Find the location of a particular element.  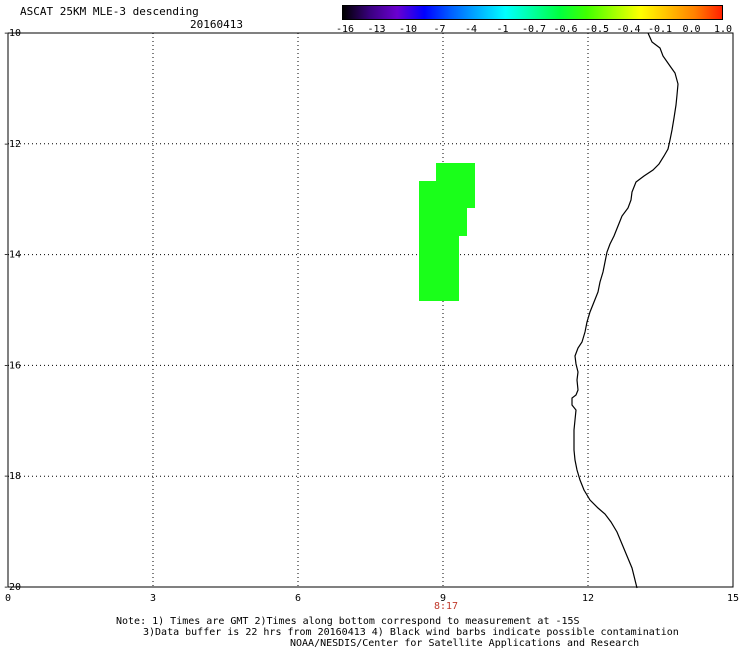

y-tick-label: -12 is located at coordinates (12, 144).